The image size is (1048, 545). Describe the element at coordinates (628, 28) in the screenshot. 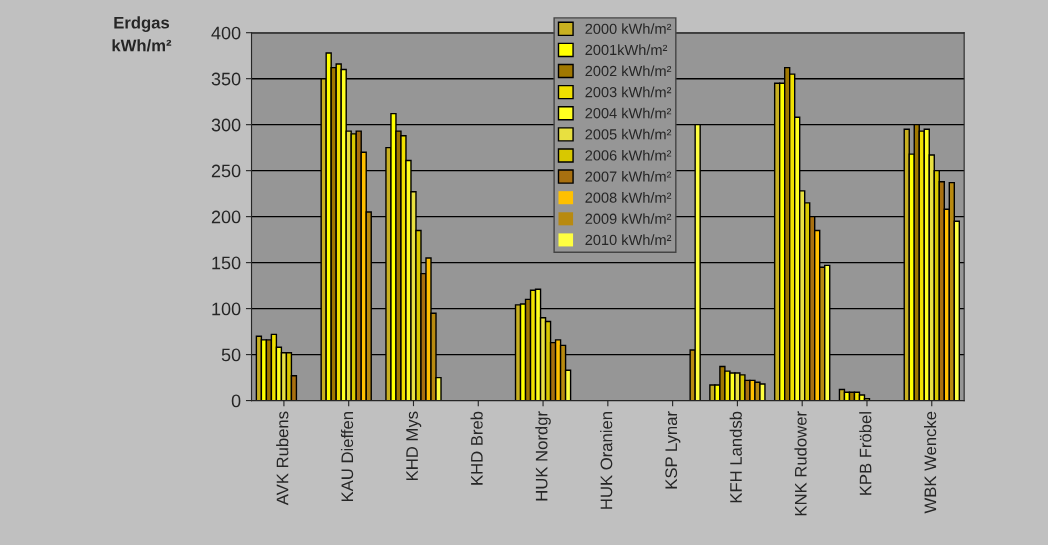

I see `legend-label: 2000 kWh/m²` at that location.